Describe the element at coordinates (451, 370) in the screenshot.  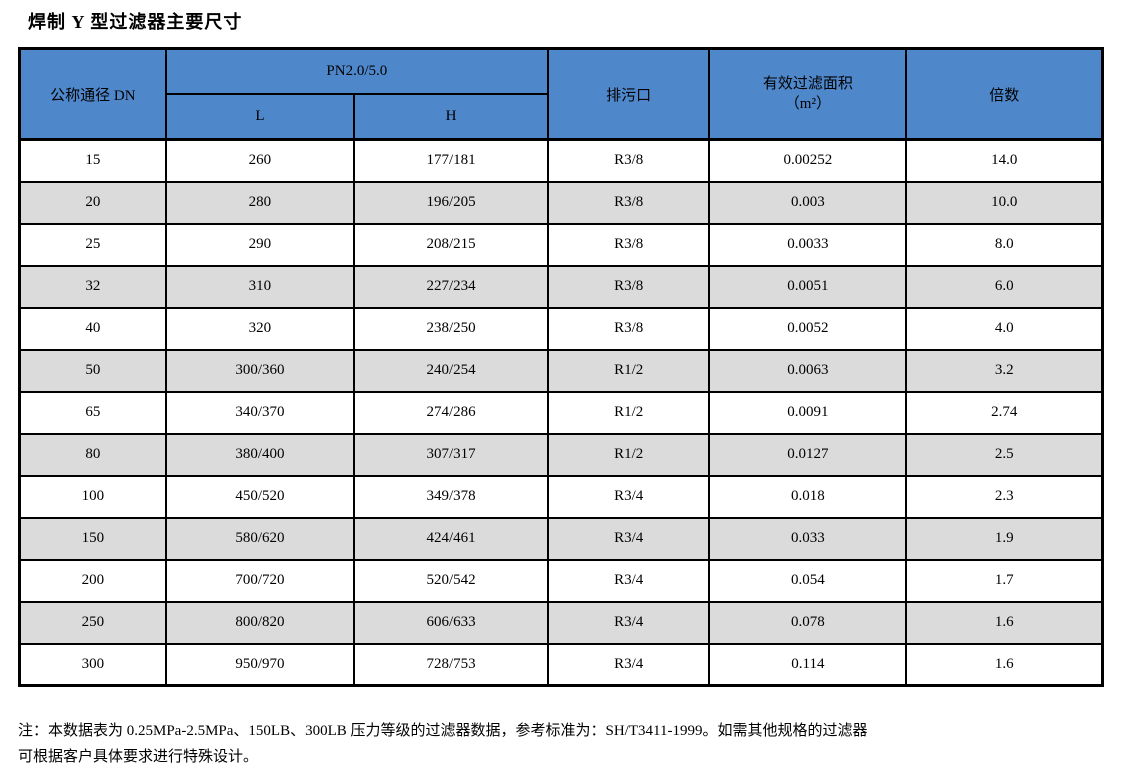
I see `cell-h: 240/254` at that location.